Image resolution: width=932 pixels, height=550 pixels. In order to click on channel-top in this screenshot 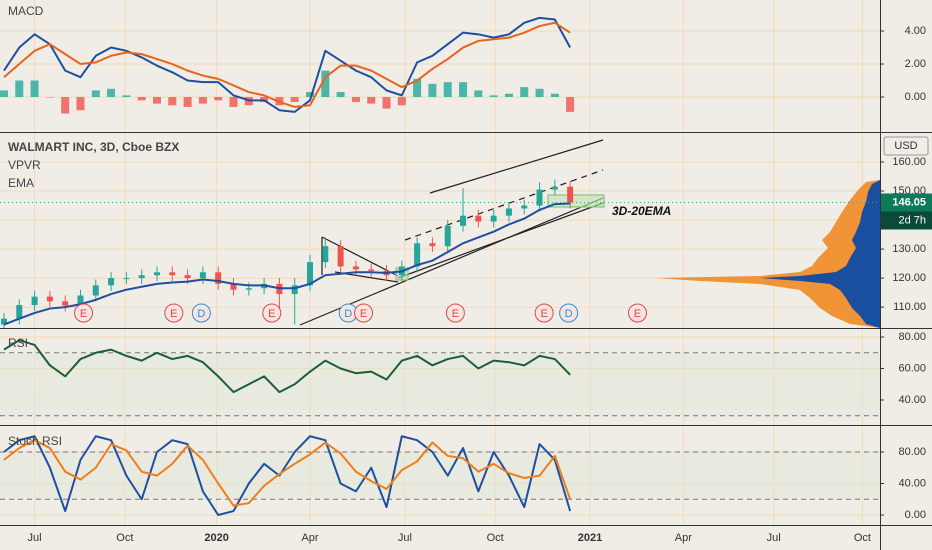, I will do `click(516, 166)`.